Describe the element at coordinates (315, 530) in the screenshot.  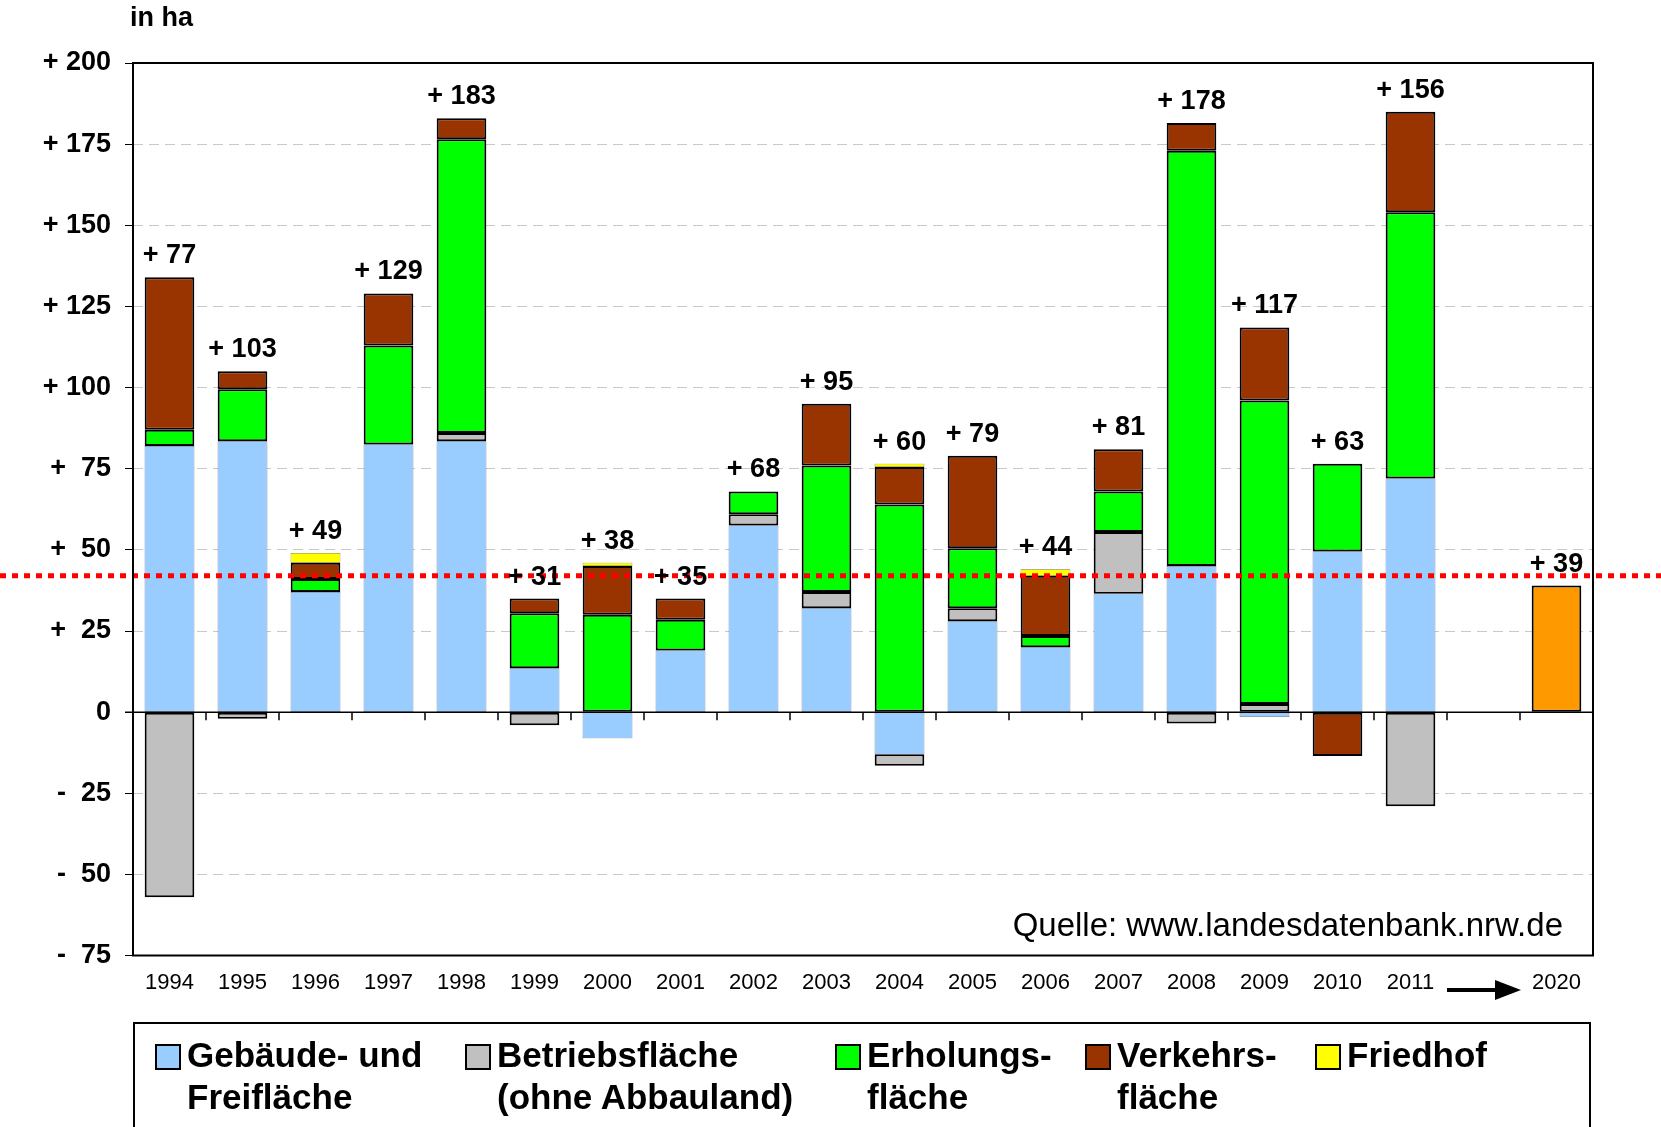
I see `total-label: + 49` at that location.